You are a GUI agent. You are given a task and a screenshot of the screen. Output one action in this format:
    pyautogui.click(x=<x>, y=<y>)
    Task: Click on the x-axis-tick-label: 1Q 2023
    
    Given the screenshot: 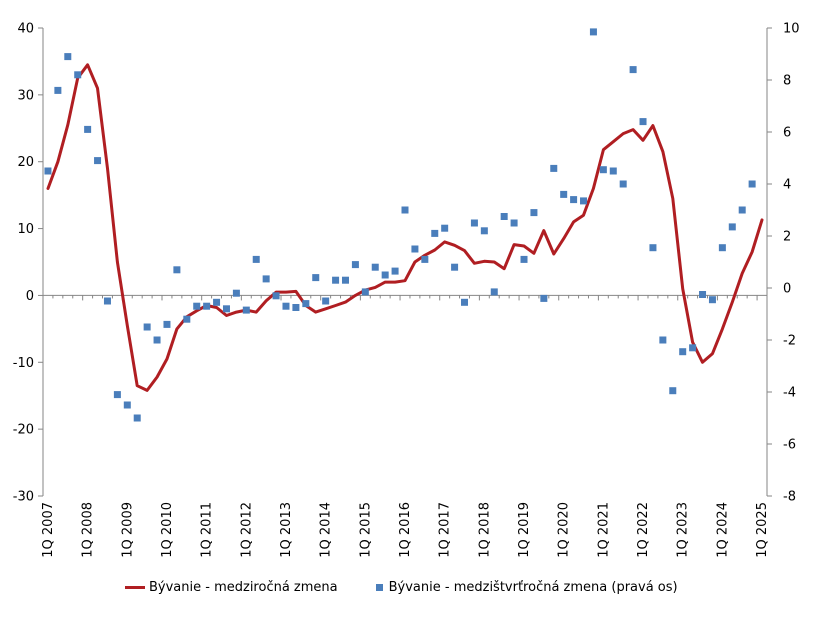 What is the action you would take?
    pyautogui.click(x=683, y=530)
    